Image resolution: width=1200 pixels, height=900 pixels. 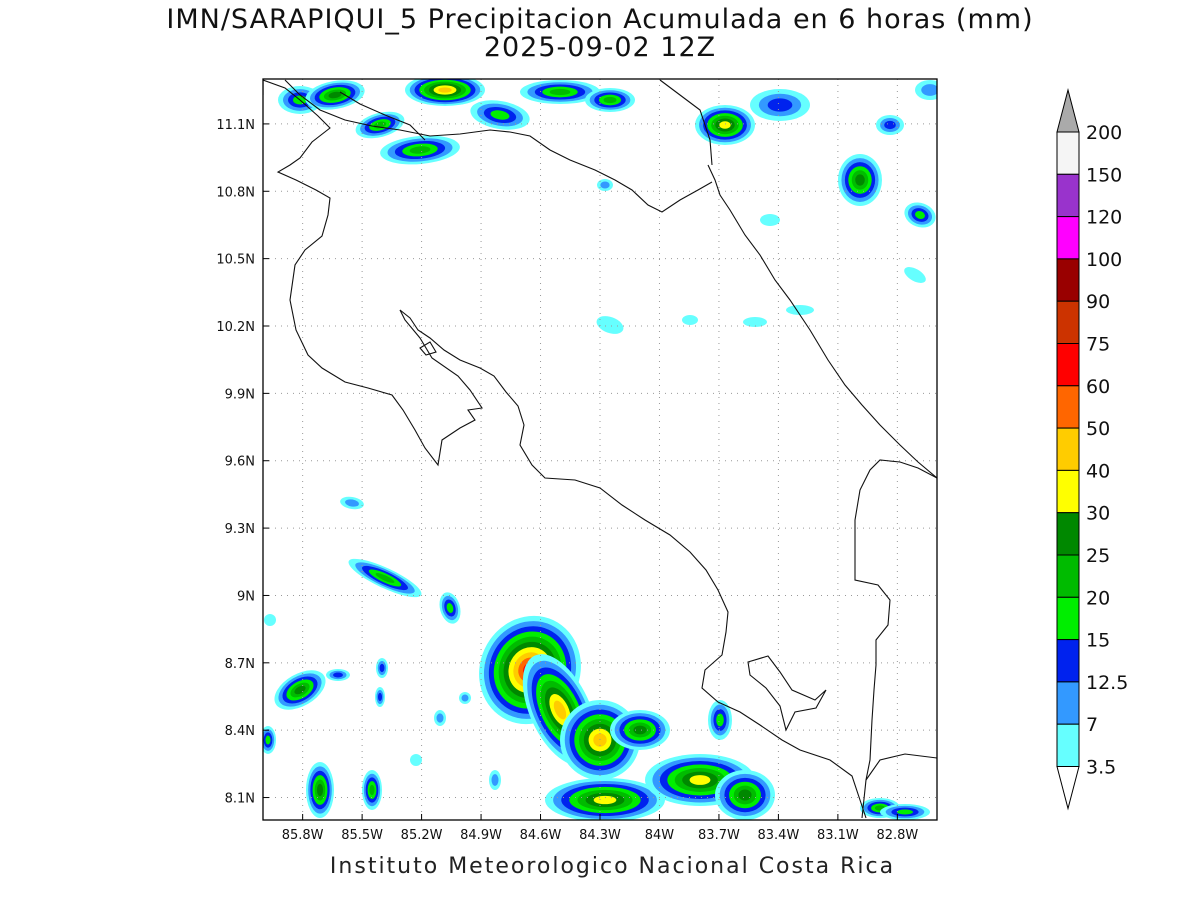 I want to click on lon-tick-label: 85.8W, so click(x=303, y=835).